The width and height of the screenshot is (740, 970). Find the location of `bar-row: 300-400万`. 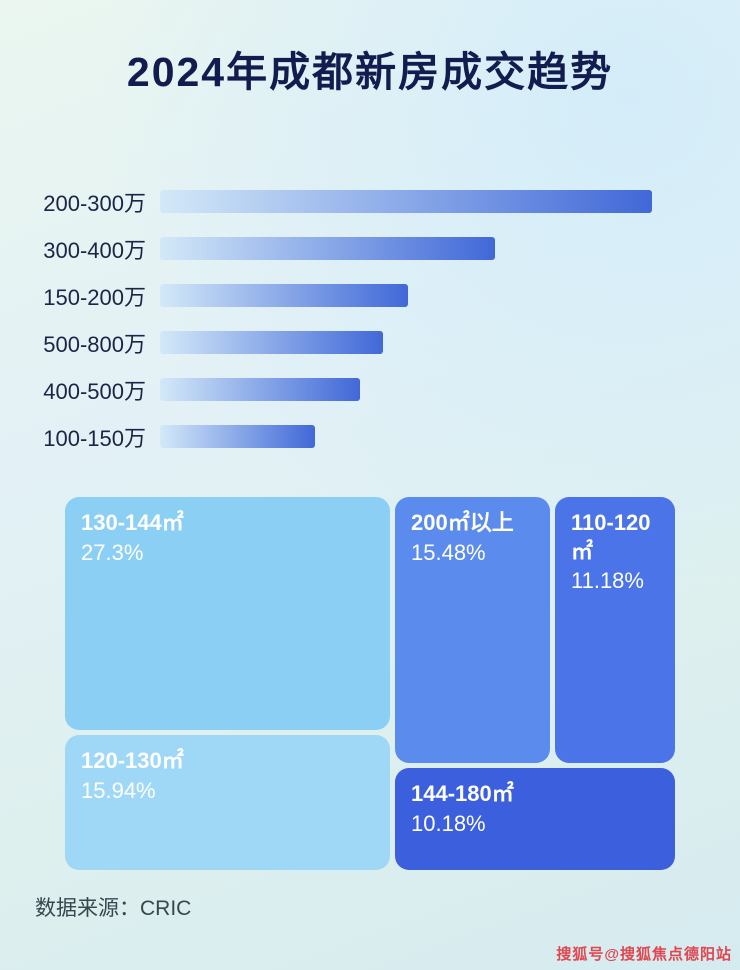

bar-row: 300-400万 is located at coordinates (370, 248).